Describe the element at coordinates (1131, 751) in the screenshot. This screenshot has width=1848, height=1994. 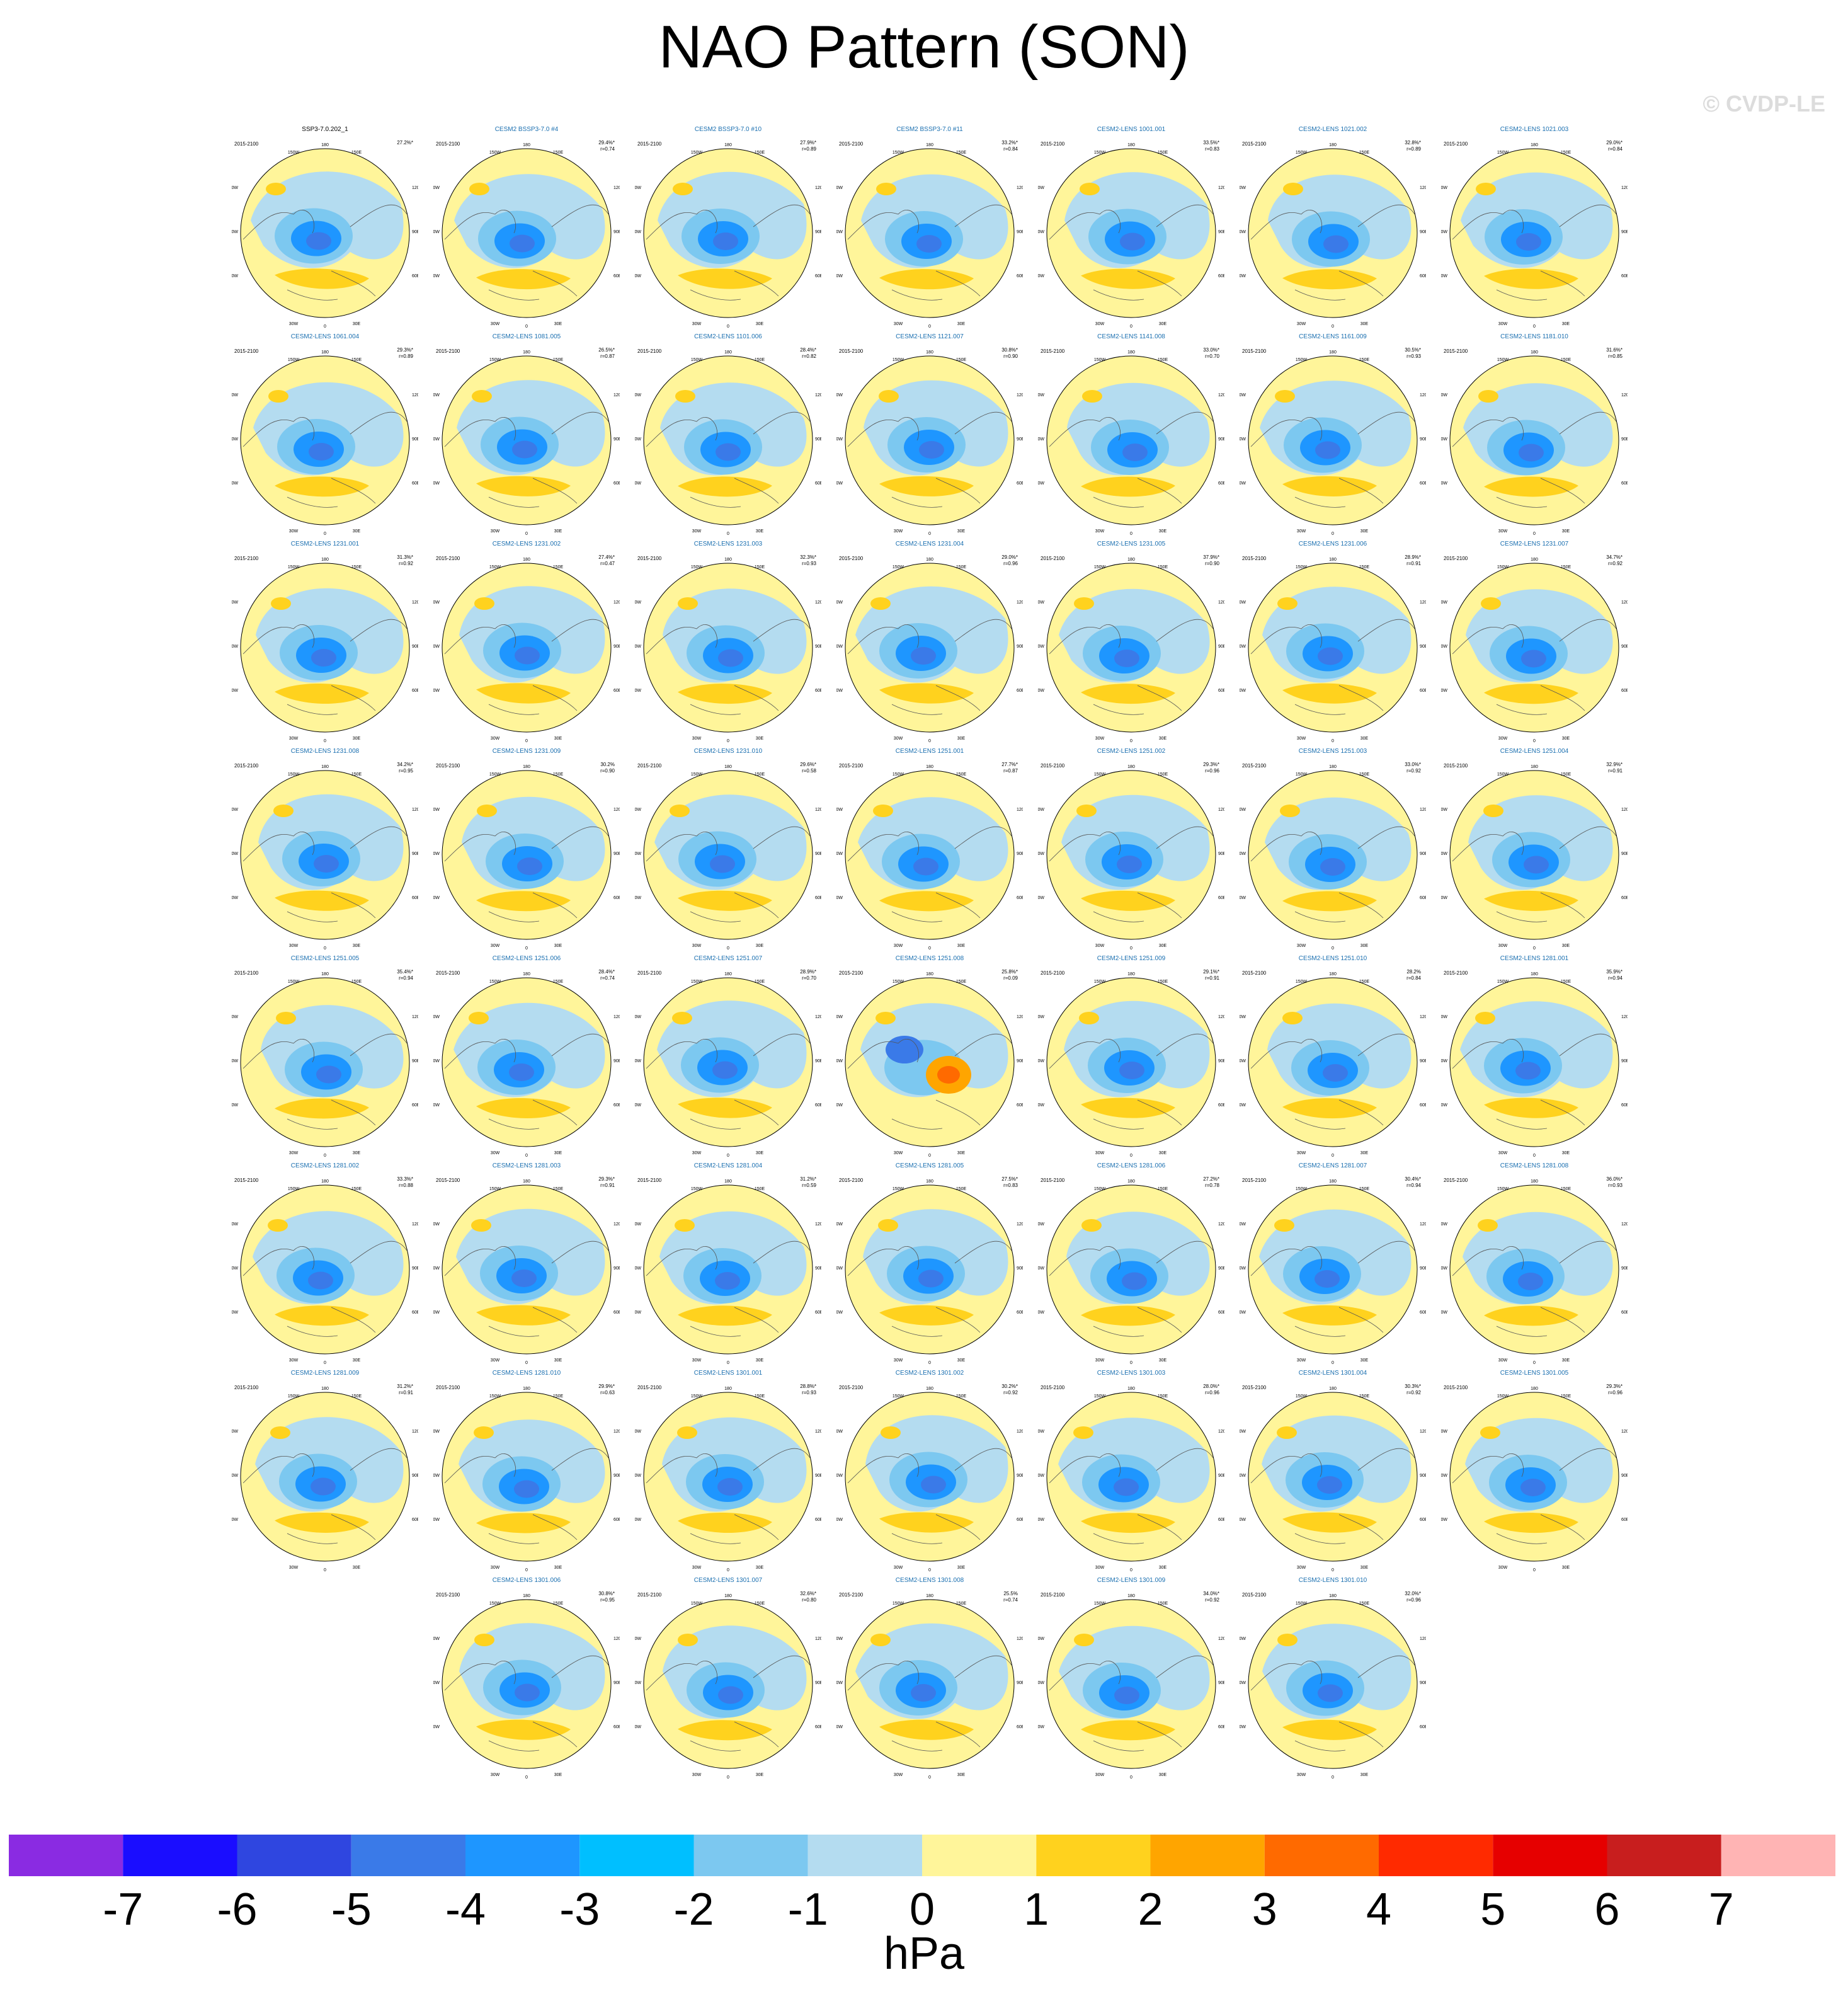
I see `panel-title: CESM2-LENS 1251.002` at that location.